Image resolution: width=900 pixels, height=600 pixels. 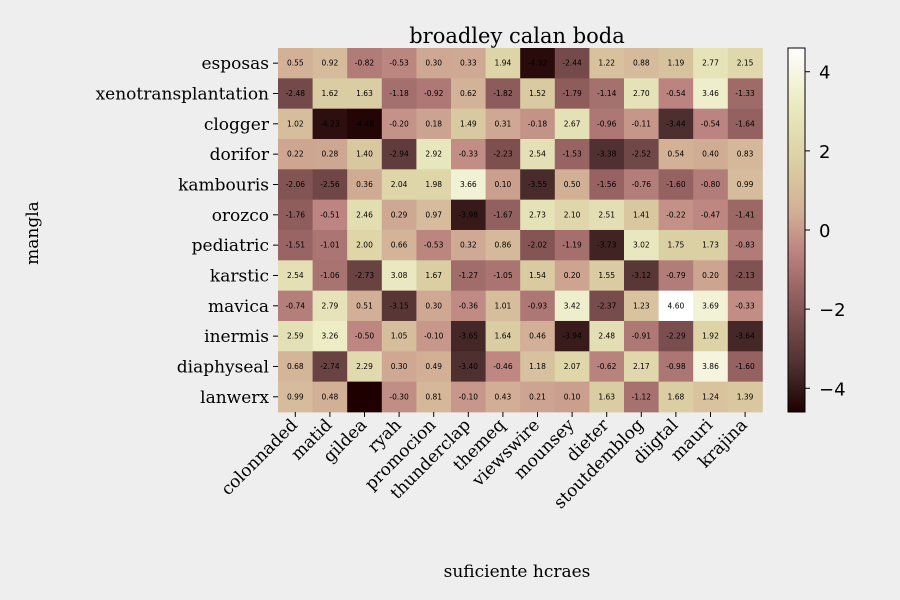 I want to click on cell-value-label: 0.49, so click(x=433, y=366).